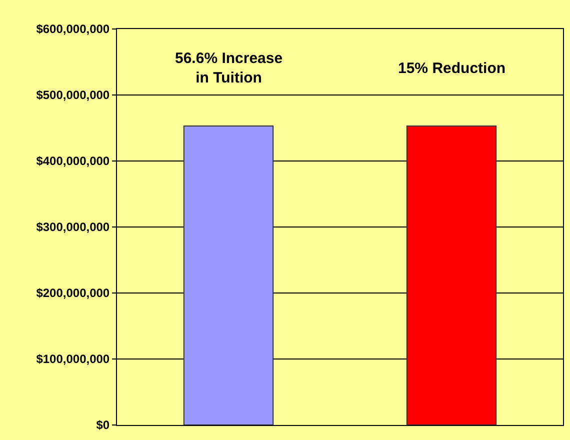 The image size is (570, 440). I want to click on y-tick-label: $0, so click(103, 425).